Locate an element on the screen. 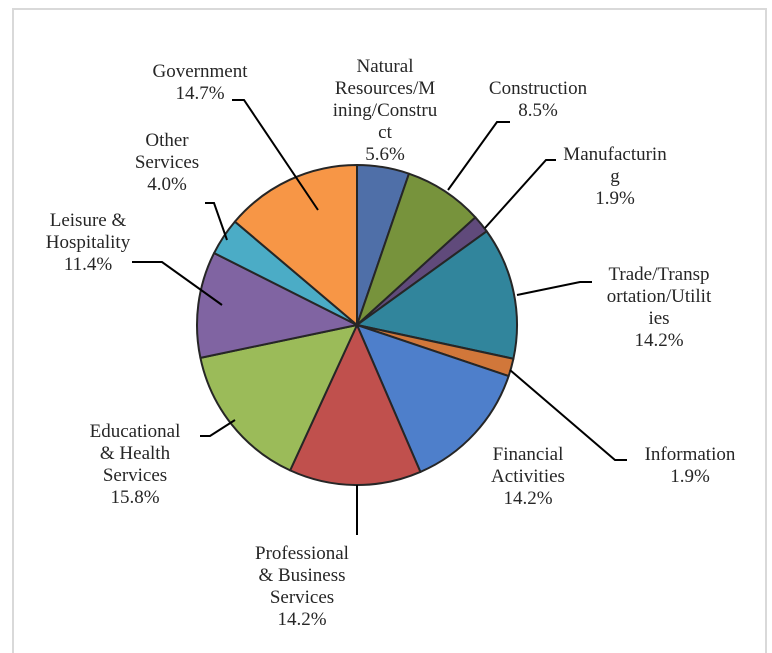  leader-line-leisure-hospitality is located at coordinates (177, 283).